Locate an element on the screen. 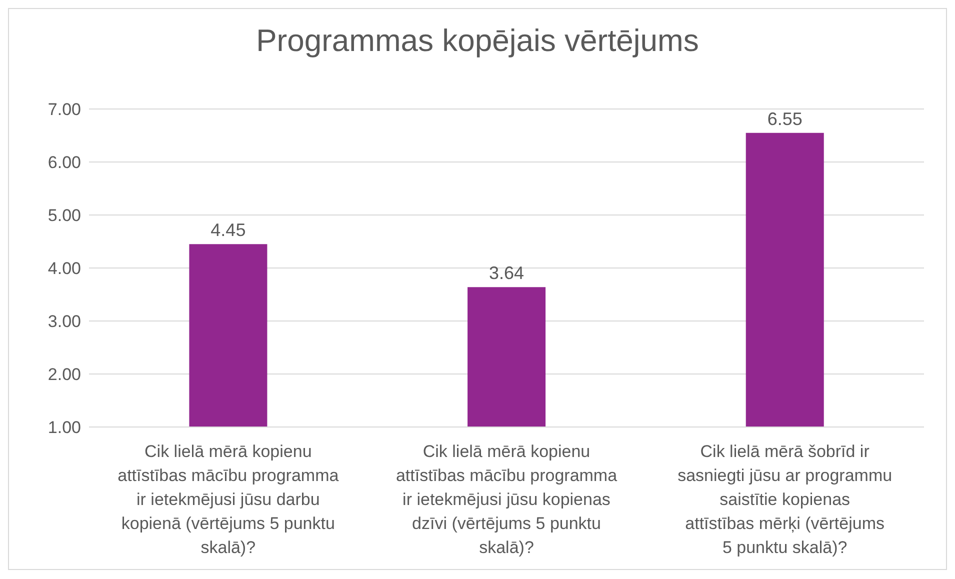 This screenshot has width=955, height=579. x-tick-label: Cik lielā mērā šobrīd ir sasniegti jūsu ar programmu saistītie kopienas attīstības mērķi (vērtējums 5 punktu skalā)? is located at coordinates (785, 499).